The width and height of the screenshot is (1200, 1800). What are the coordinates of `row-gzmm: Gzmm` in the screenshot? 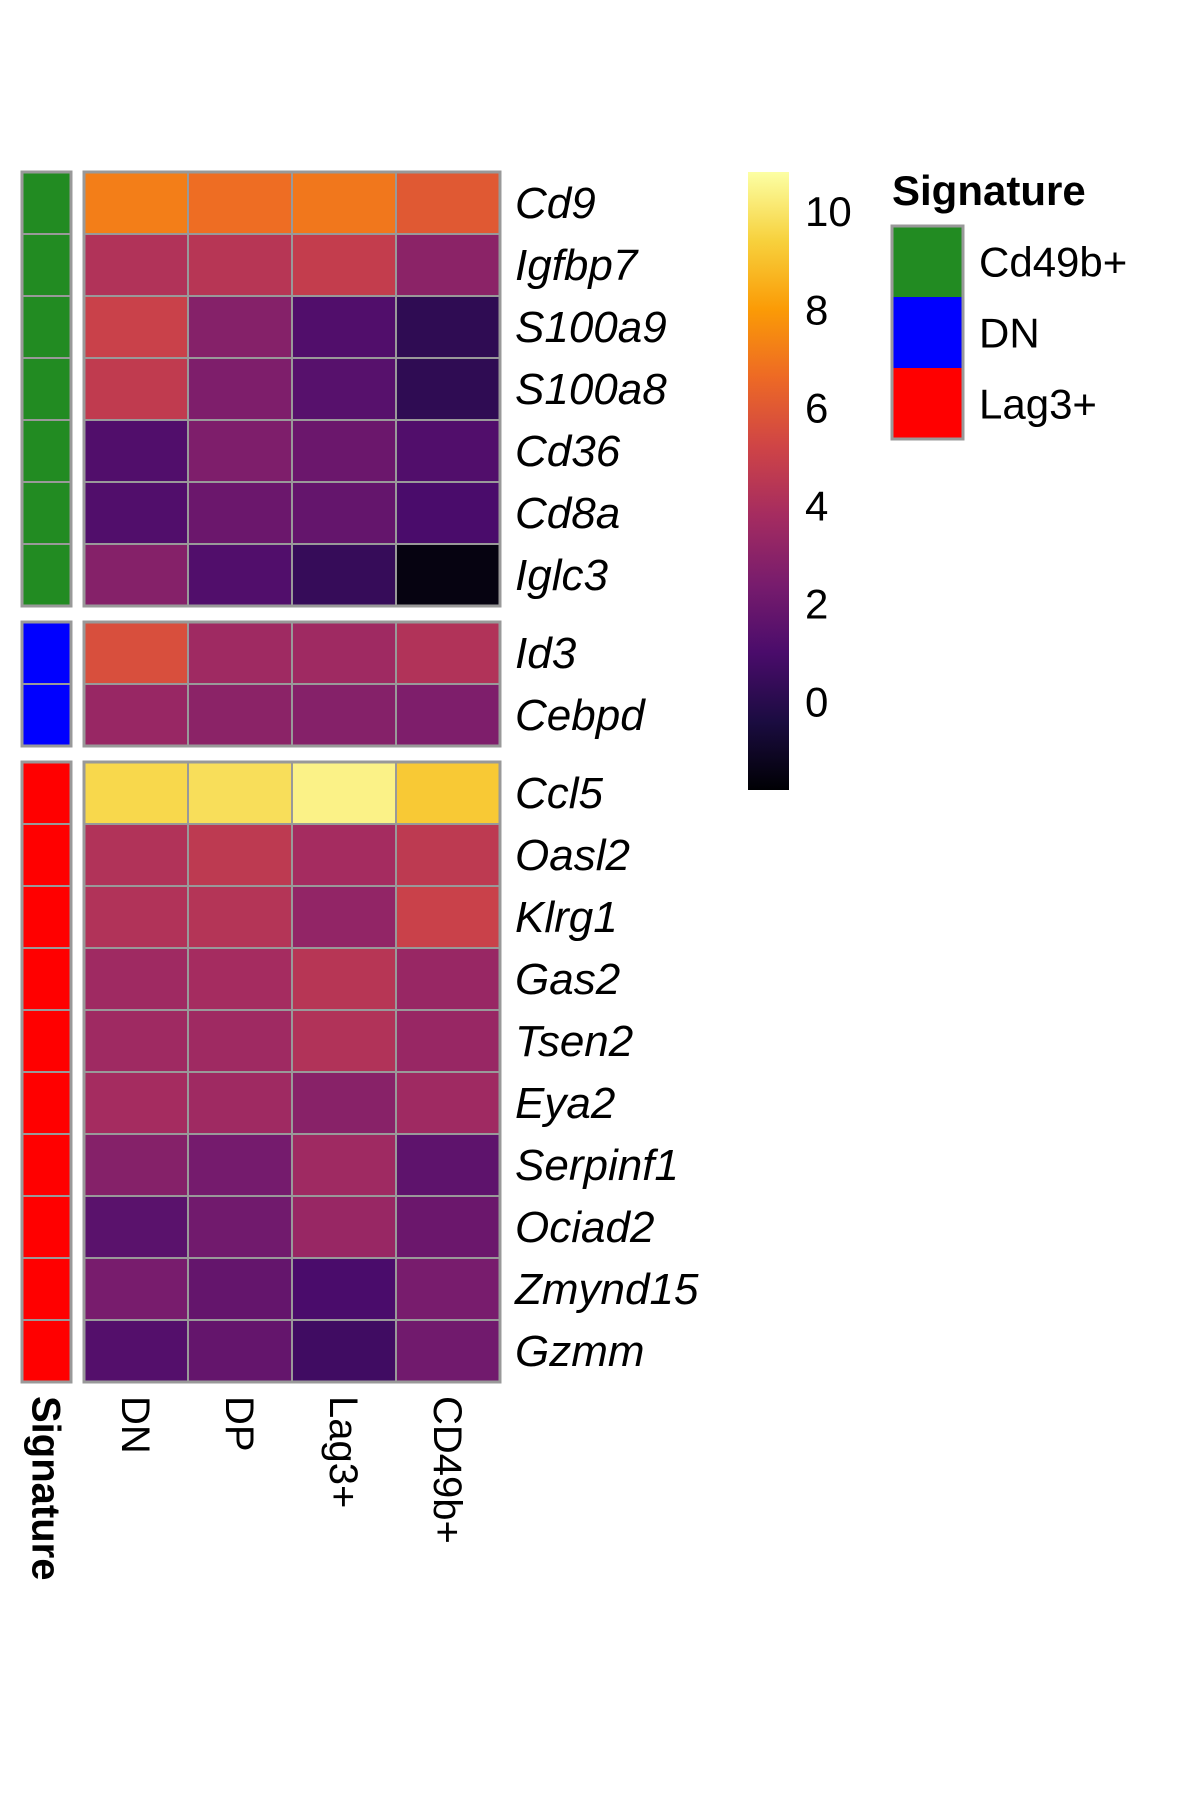 It's located at (333, 1351).